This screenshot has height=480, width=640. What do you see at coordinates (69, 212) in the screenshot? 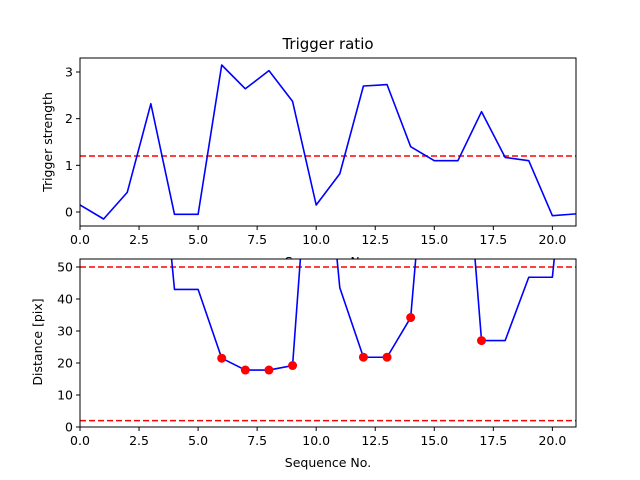
I see `top-y-tick-label: 0` at bounding box center [69, 212].